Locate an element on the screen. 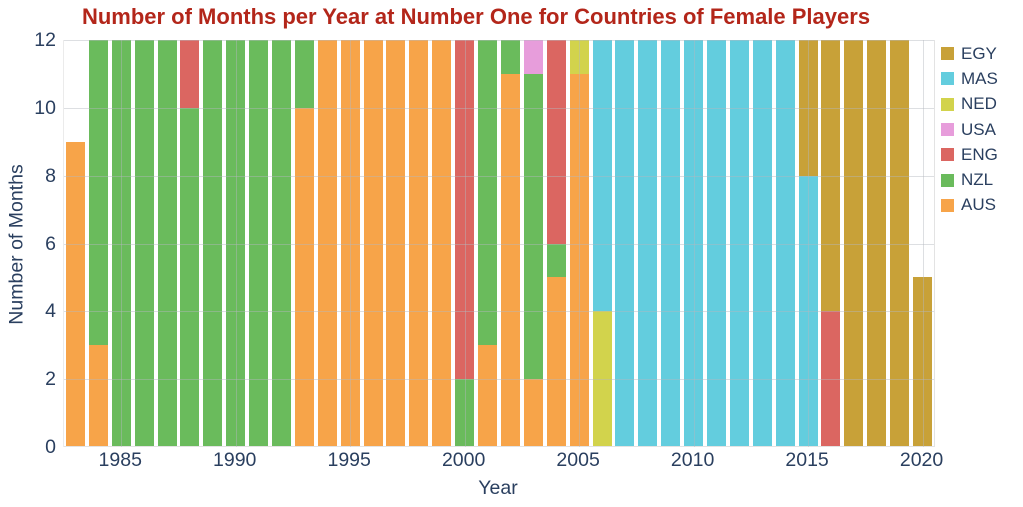 The height and width of the screenshot is (507, 1023). legend-swatch-NED is located at coordinates (947, 104).